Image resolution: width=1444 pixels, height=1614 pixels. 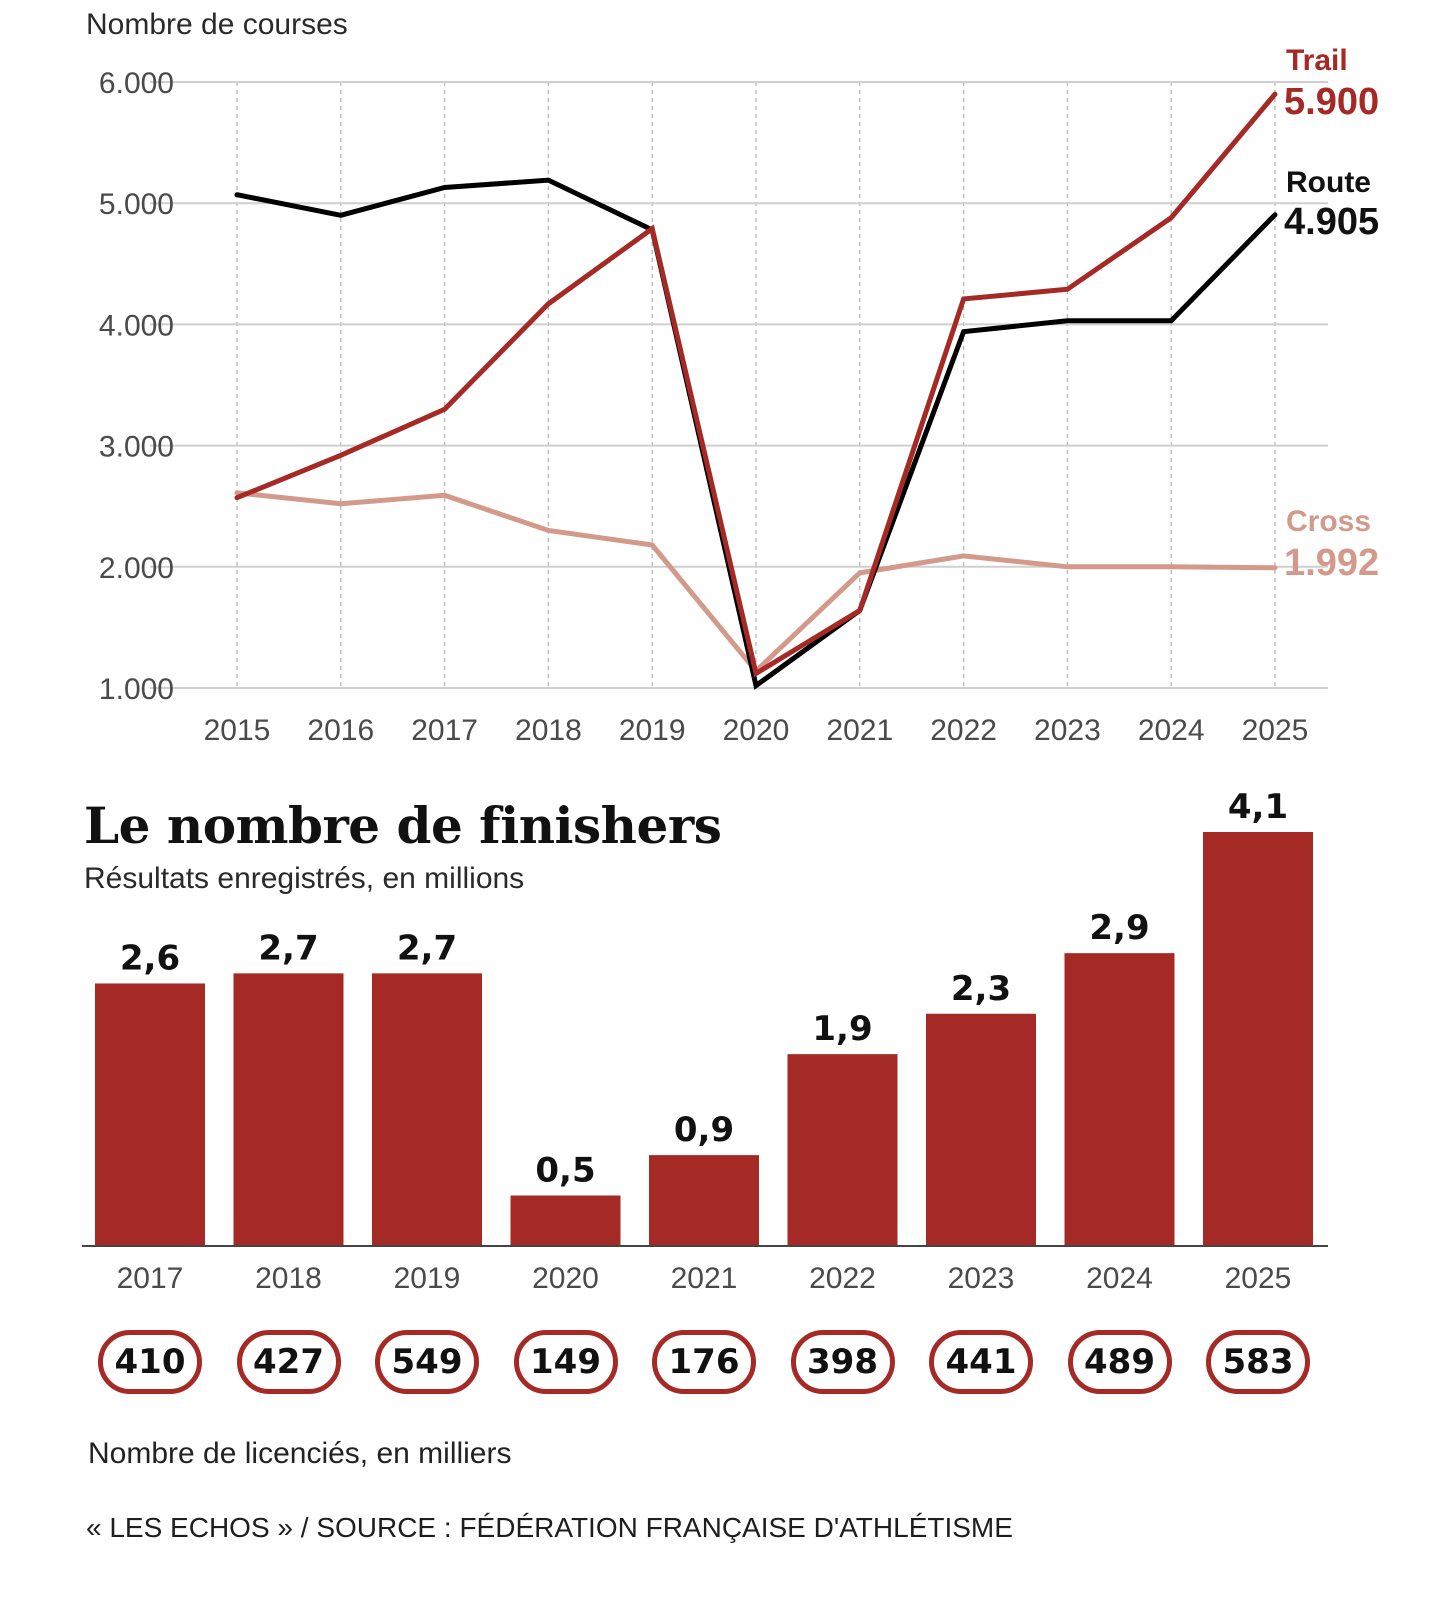 I want to click on bar-chart-x-ticks: 2017 2018 2019 2020 2021 2022 2023 2024 2025, so click(x=704, y=1278).